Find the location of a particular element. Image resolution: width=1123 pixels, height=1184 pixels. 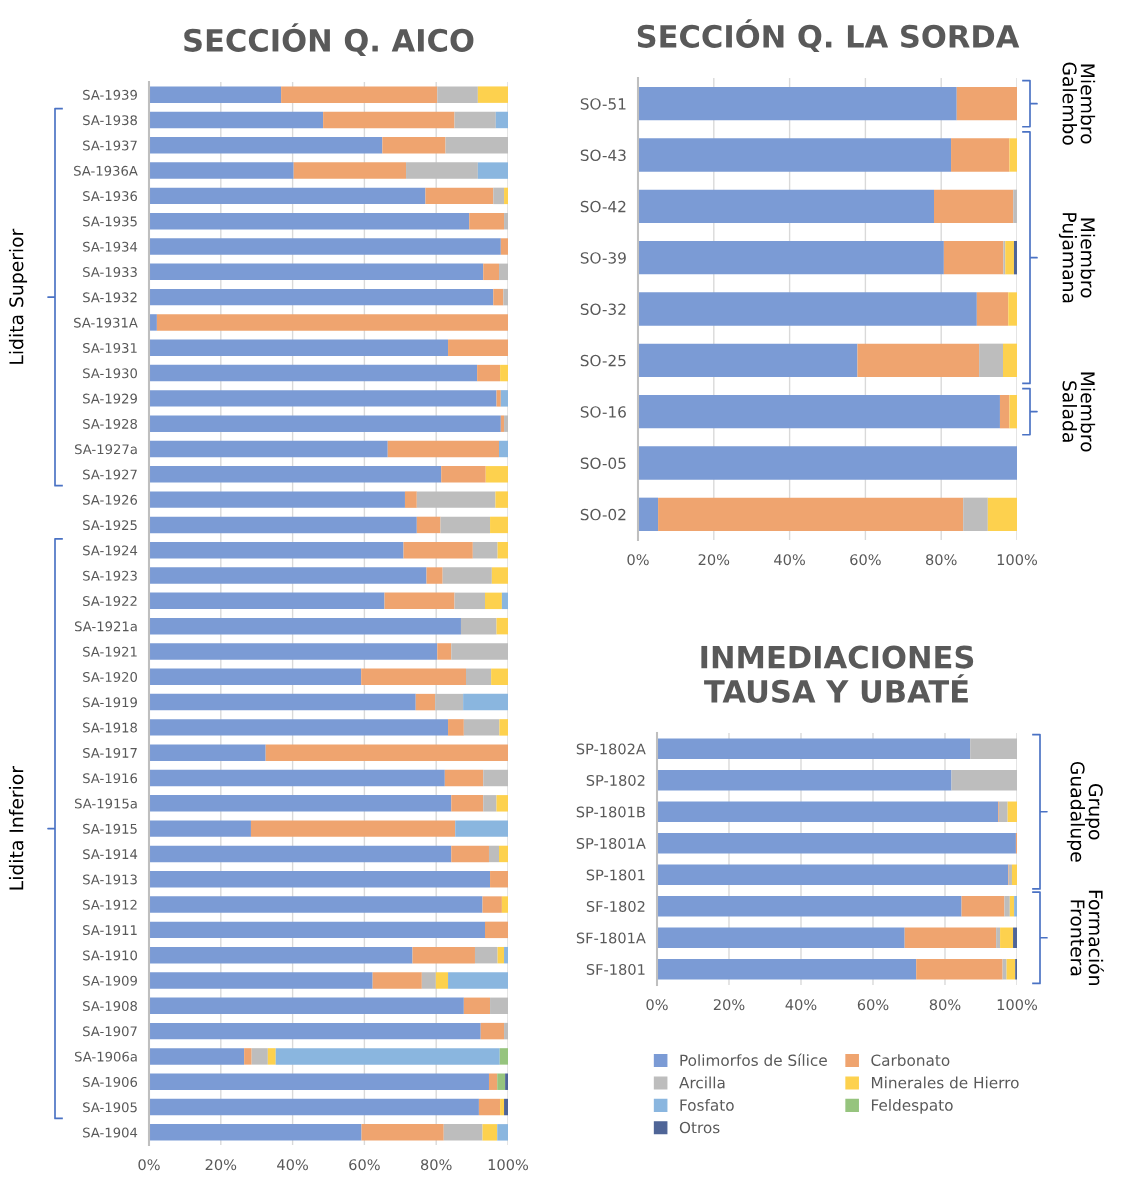

x-tick-label: 80% is located at coordinates (945, 1005).